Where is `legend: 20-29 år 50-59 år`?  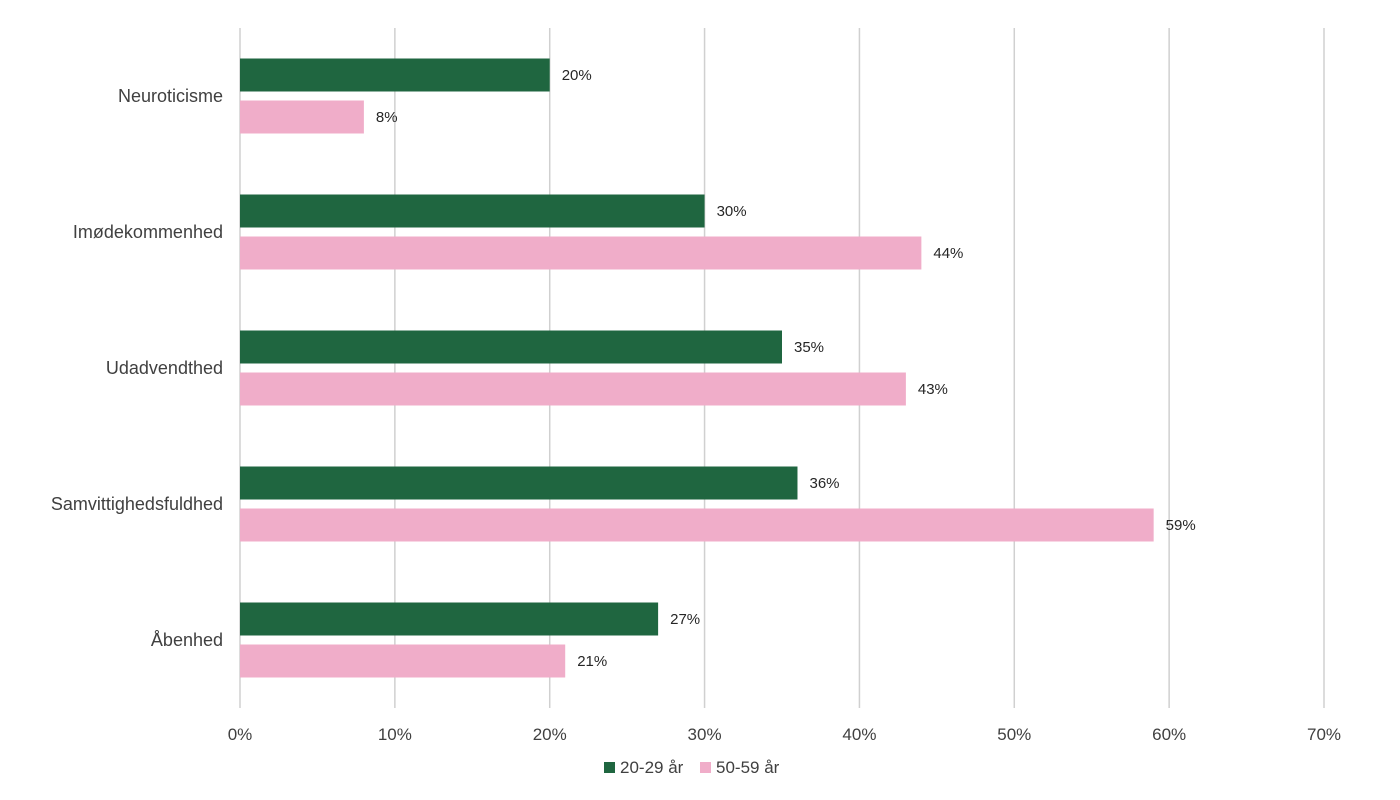
legend: 20-29 år 50-59 år is located at coordinates (692, 767).